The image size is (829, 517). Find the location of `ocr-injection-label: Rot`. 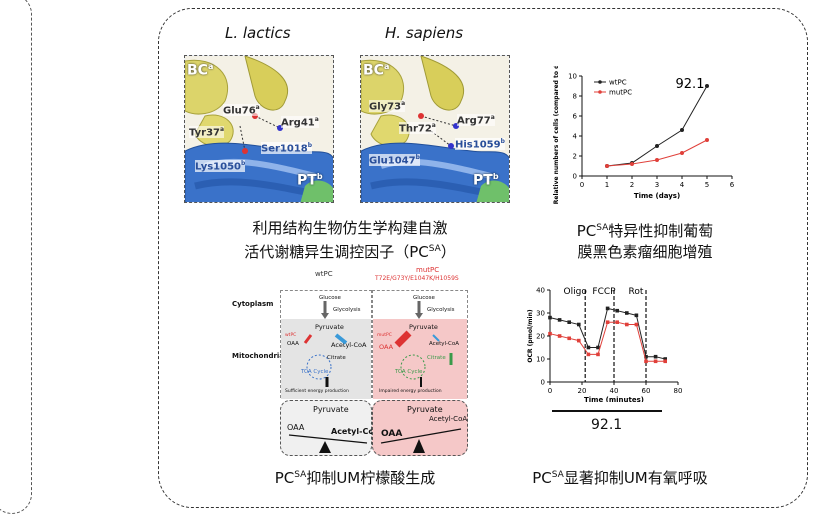

ocr-injection-label: Rot is located at coordinates (636, 292).